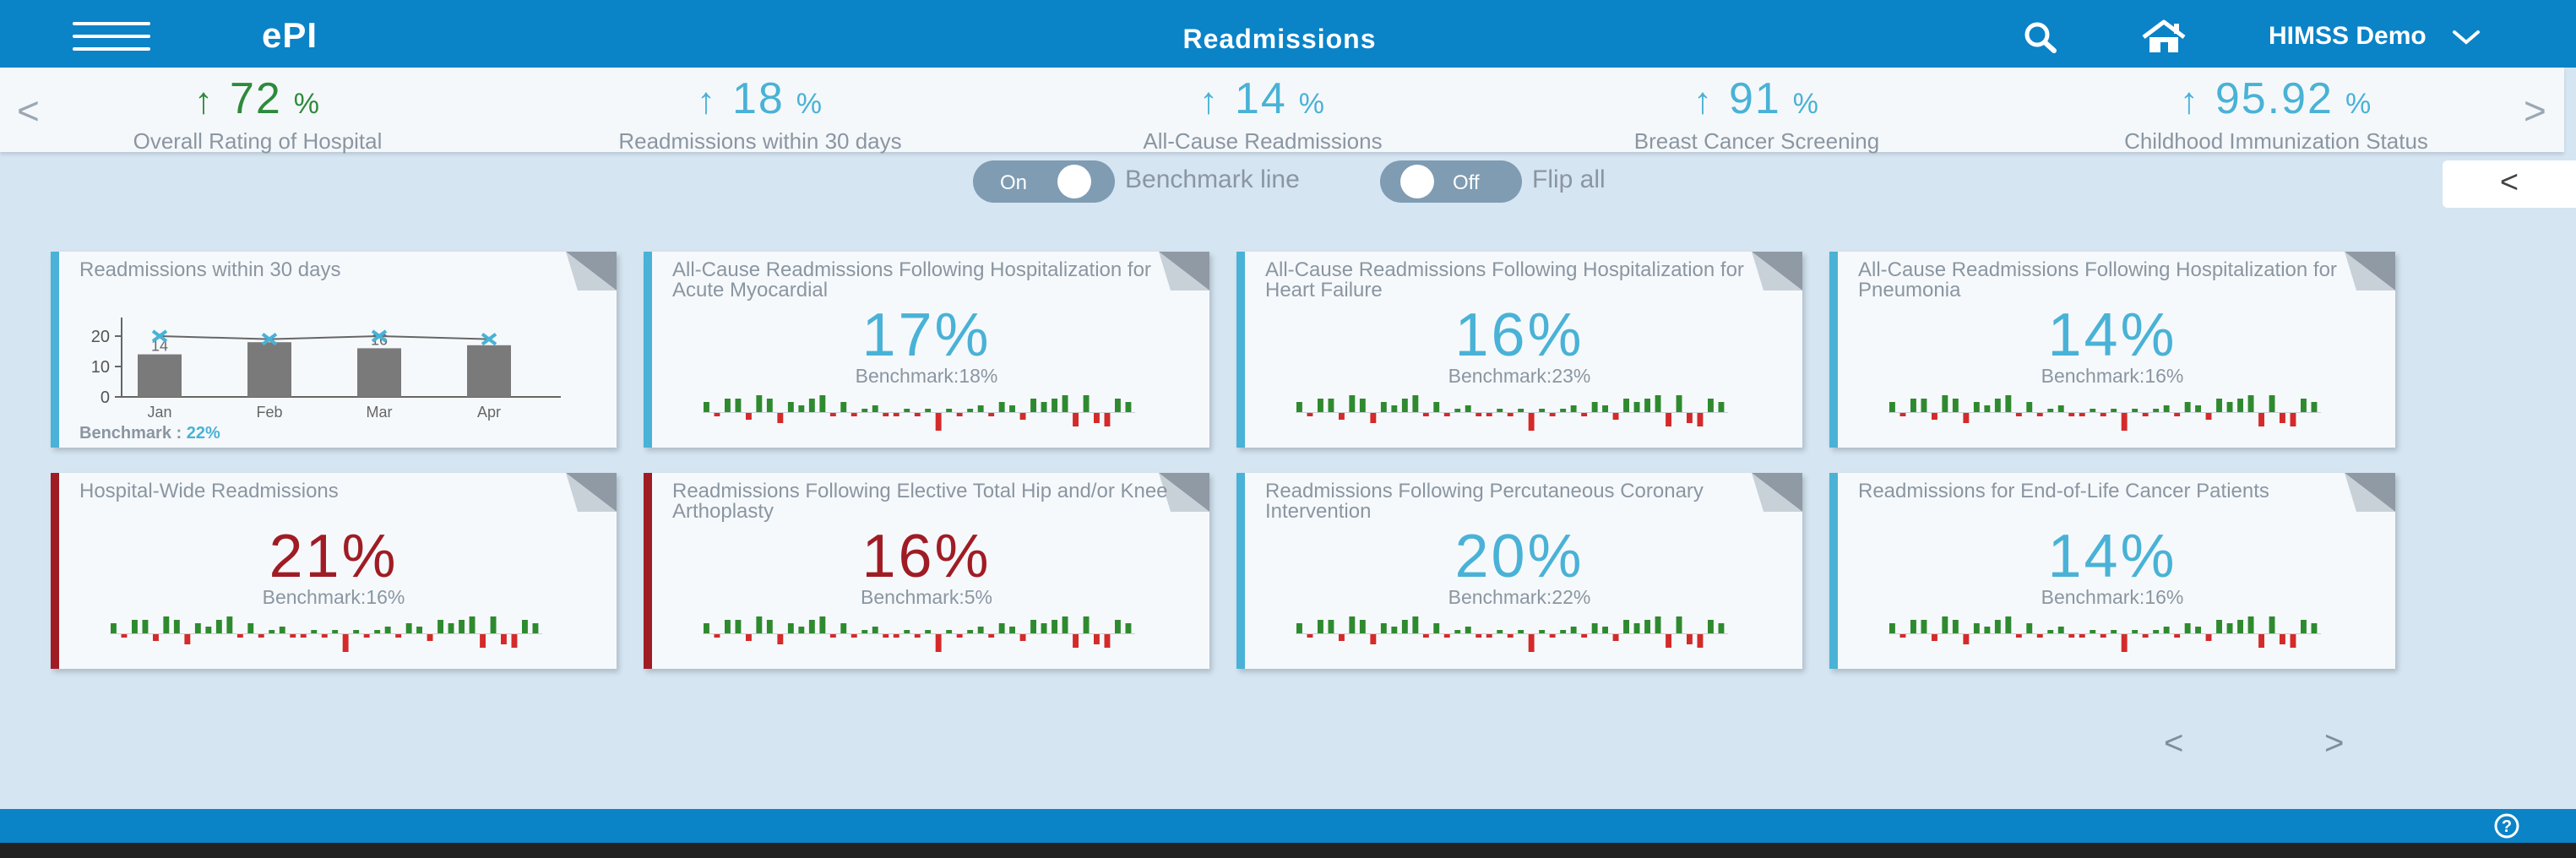 This screenshot has width=2576, height=858. What do you see at coordinates (2174, 744) in the screenshot?
I see `page-prev-button: <` at bounding box center [2174, 744].